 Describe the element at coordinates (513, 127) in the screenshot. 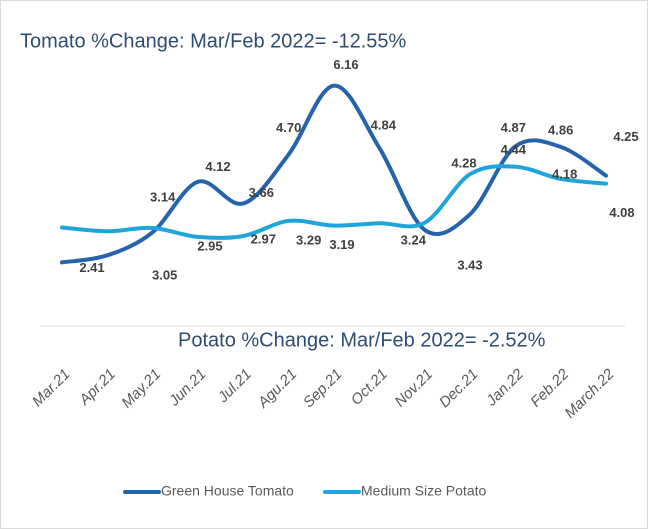

I see `data-label: 4.87` at that location.